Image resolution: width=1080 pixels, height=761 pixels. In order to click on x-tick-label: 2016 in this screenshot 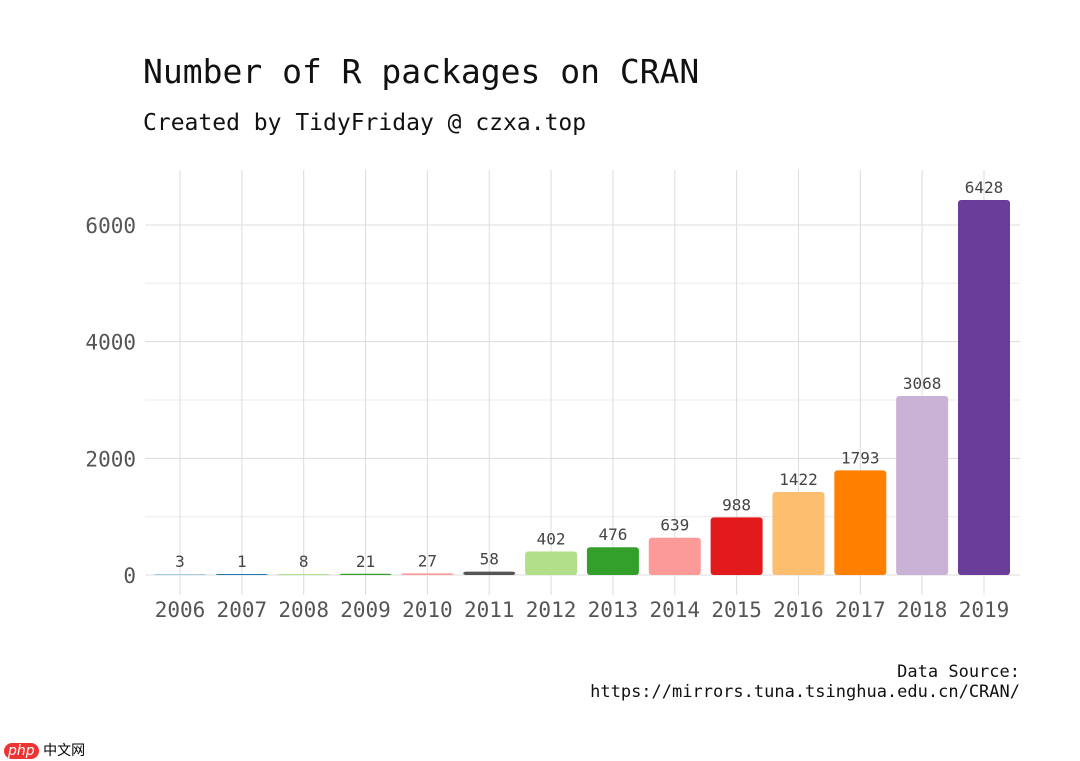, I will do `click(798, 610)`.